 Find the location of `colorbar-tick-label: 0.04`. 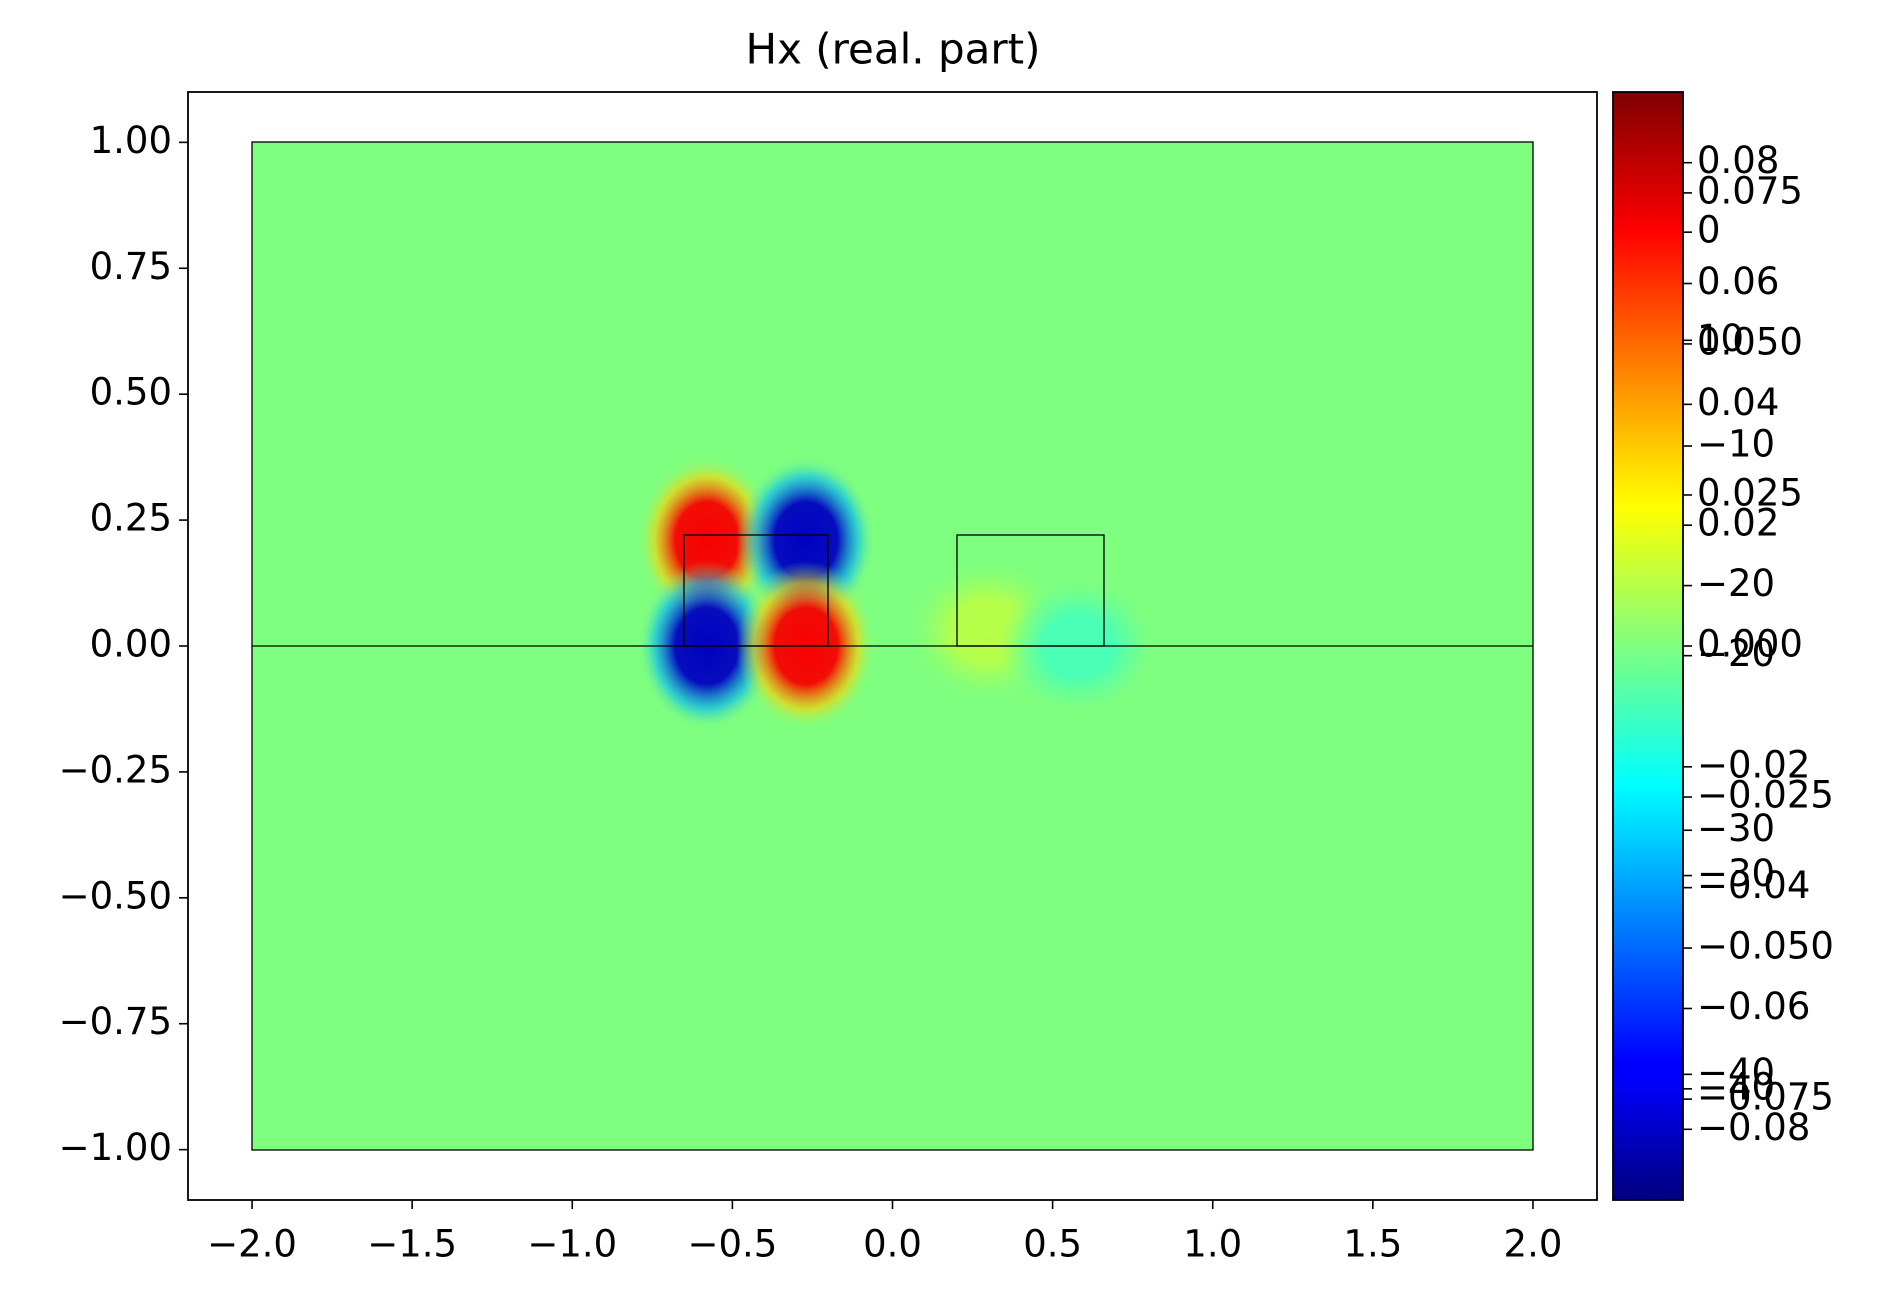

colorbar-tick-label: 0.04 is located at coordinates (1738, 402).